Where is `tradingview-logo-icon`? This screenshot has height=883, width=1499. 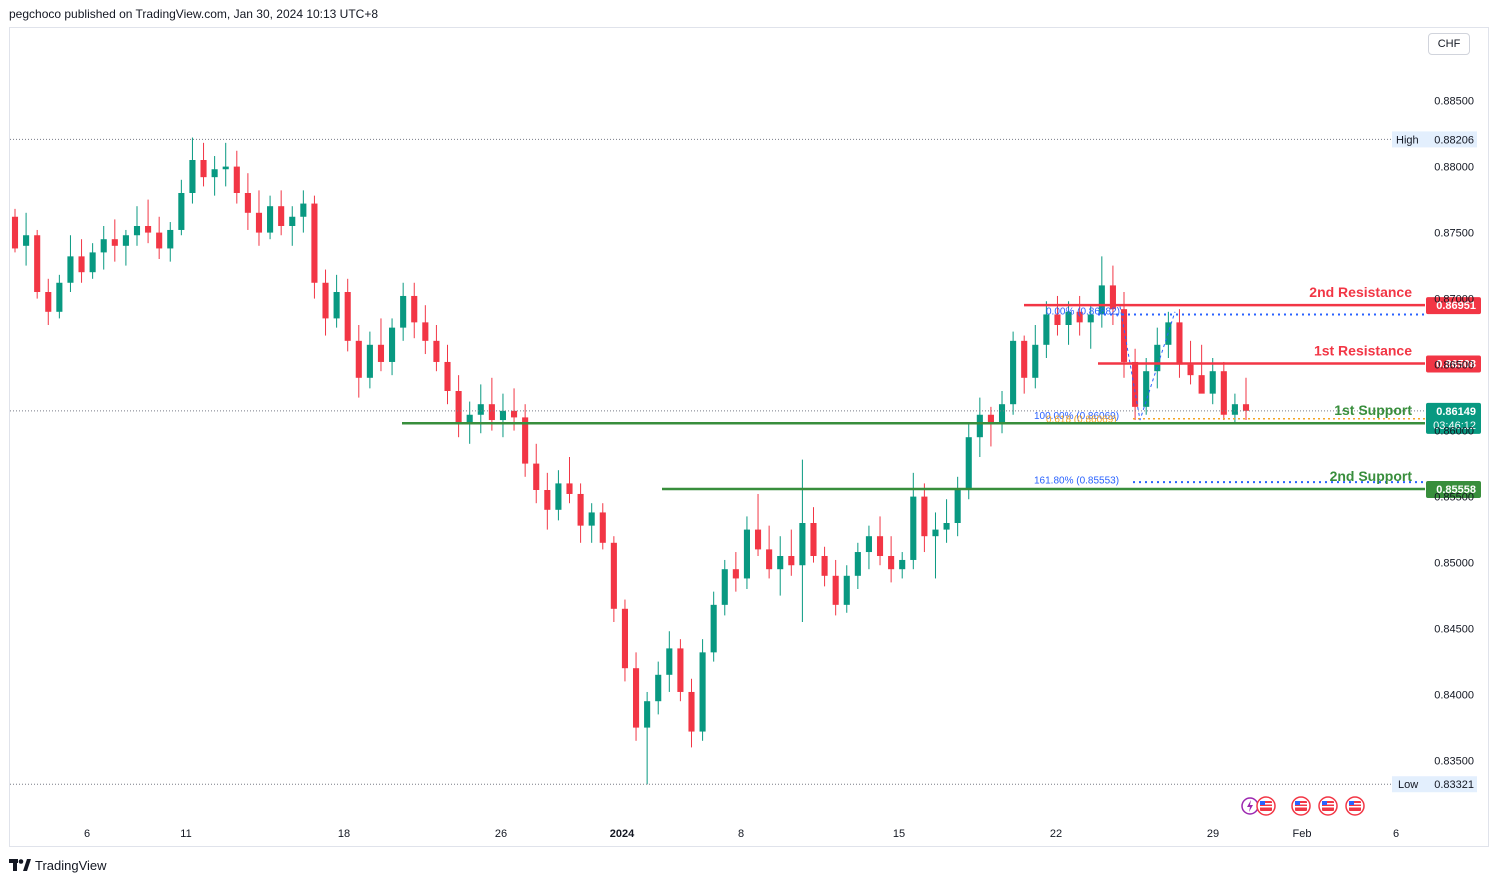 tradingview-logo-icon is located at coordinates (20, 865).